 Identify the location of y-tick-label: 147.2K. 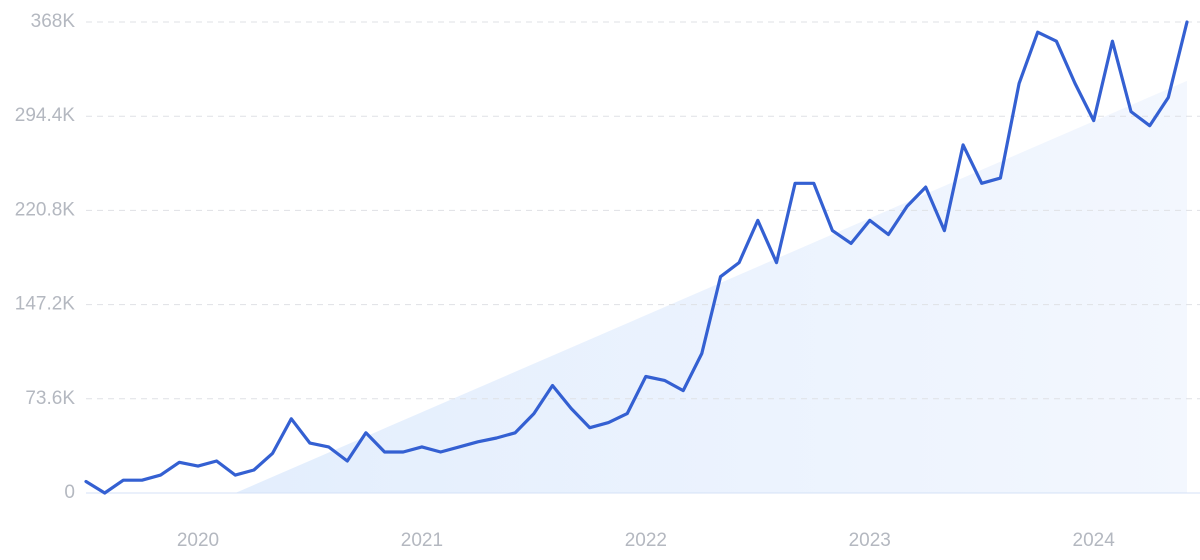
(45, 304).